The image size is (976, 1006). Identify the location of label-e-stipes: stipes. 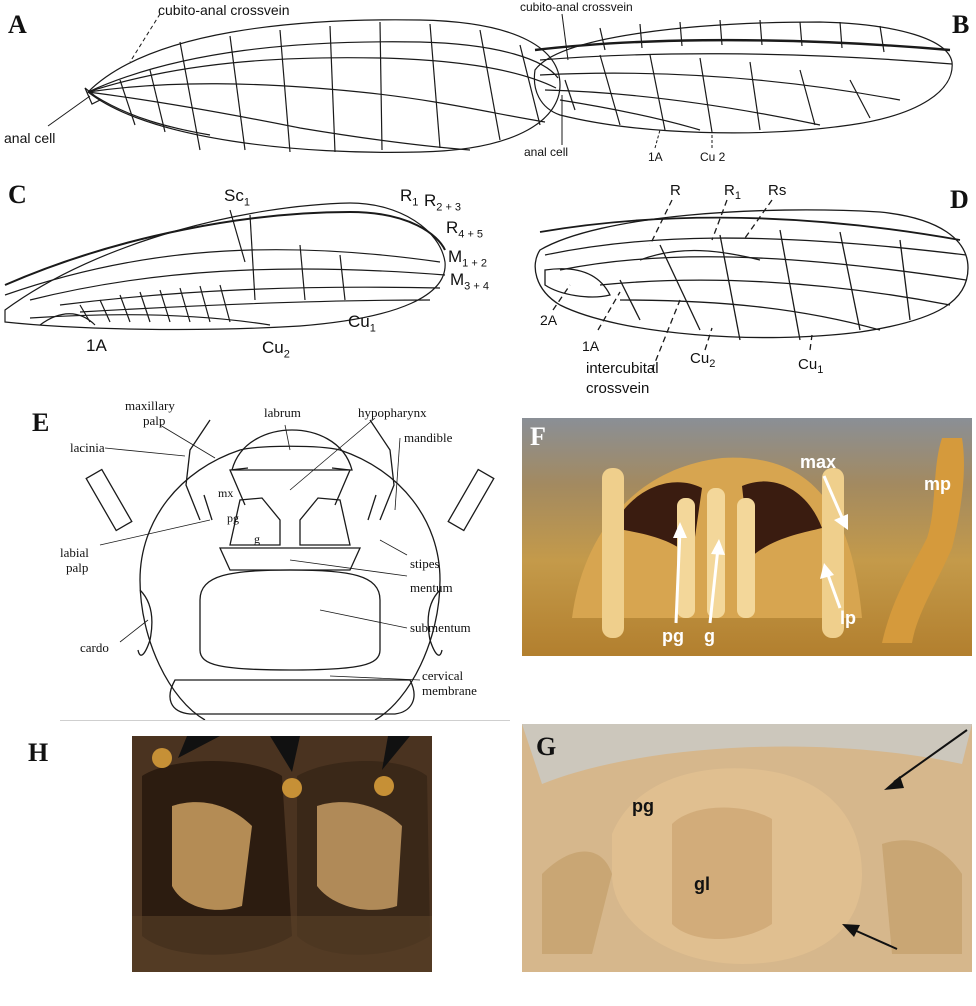
(425, 563).